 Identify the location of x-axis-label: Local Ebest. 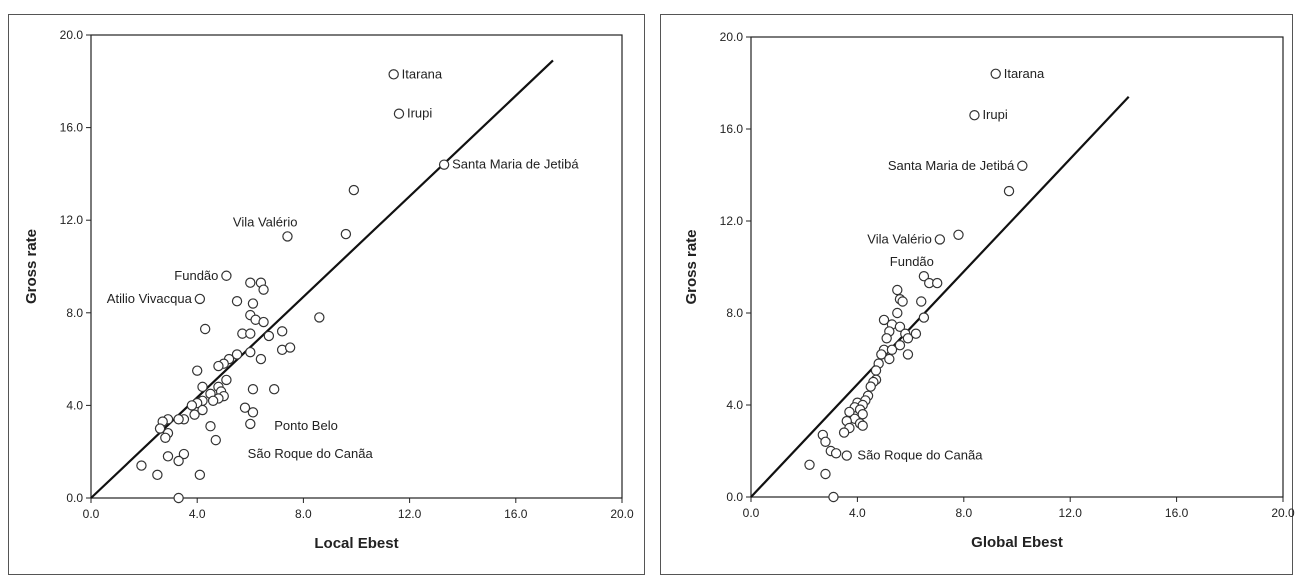
(356, 543).